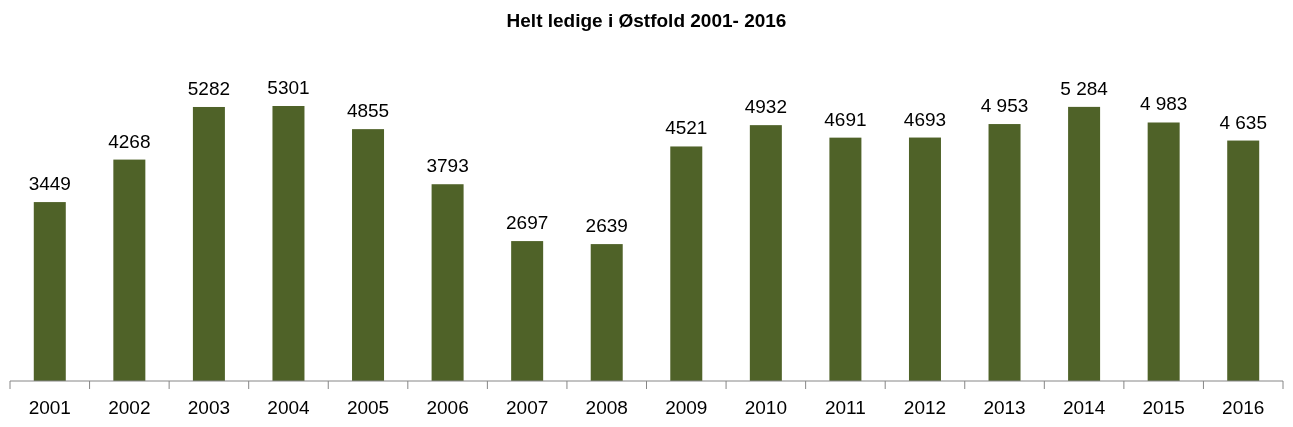 Image resolution: width=1293 pixels, height=427 pixels. Describe the element at coordinates (1243, 407) in the screenshot. I see `x-tick-label: 2016` at that location.